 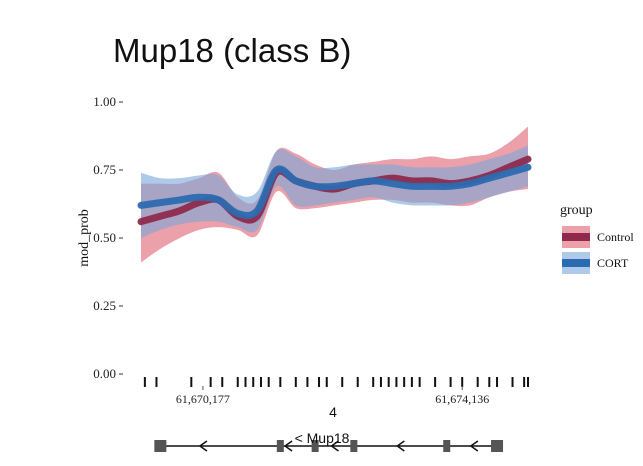 What do you see at coordinates (104, 373) in the screenshot?
I see `y-tick-label: 0.00` at bounding box center [104, 373].